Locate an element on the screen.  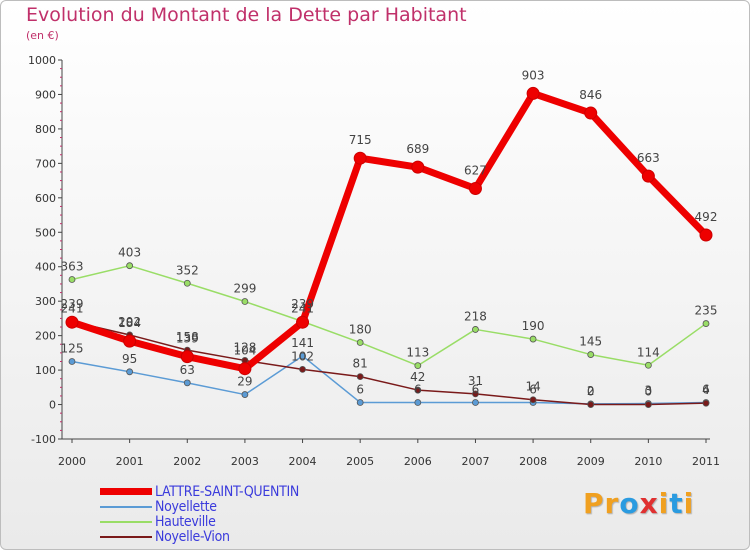
x-tick-label: 2006 is located at coordinates (418, 461).